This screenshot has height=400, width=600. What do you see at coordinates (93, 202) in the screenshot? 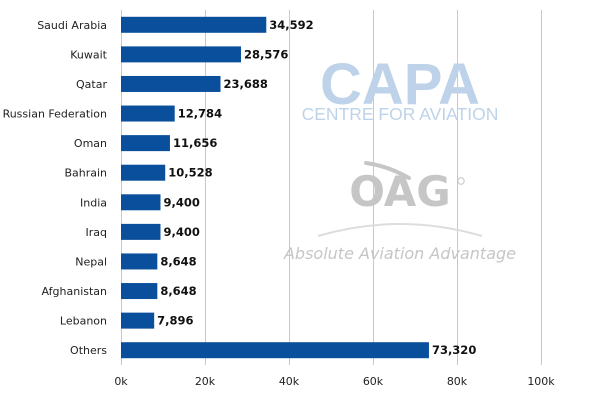
I see `category-label: India` at bounding box center [93, 202].